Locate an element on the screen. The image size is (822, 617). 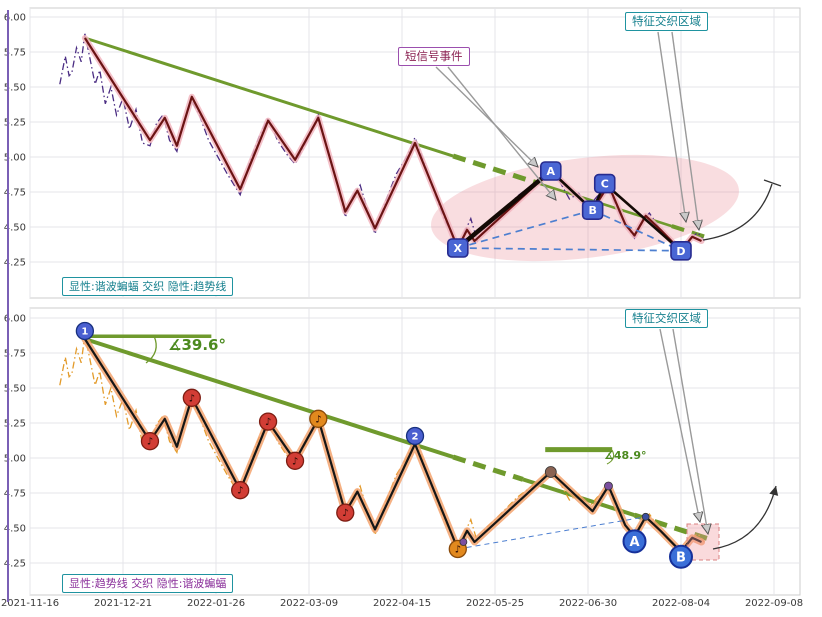
angle-annotation-main: ∡39.6° is located at coordinates (197, 345).